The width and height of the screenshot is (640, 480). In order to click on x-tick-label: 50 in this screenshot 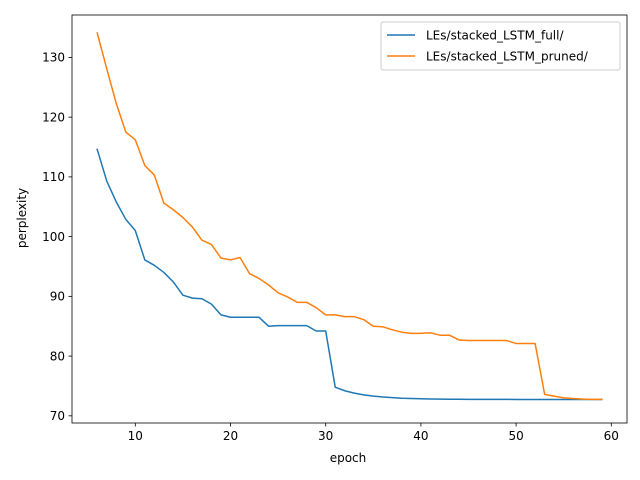, I will do `click(515, 436)`.